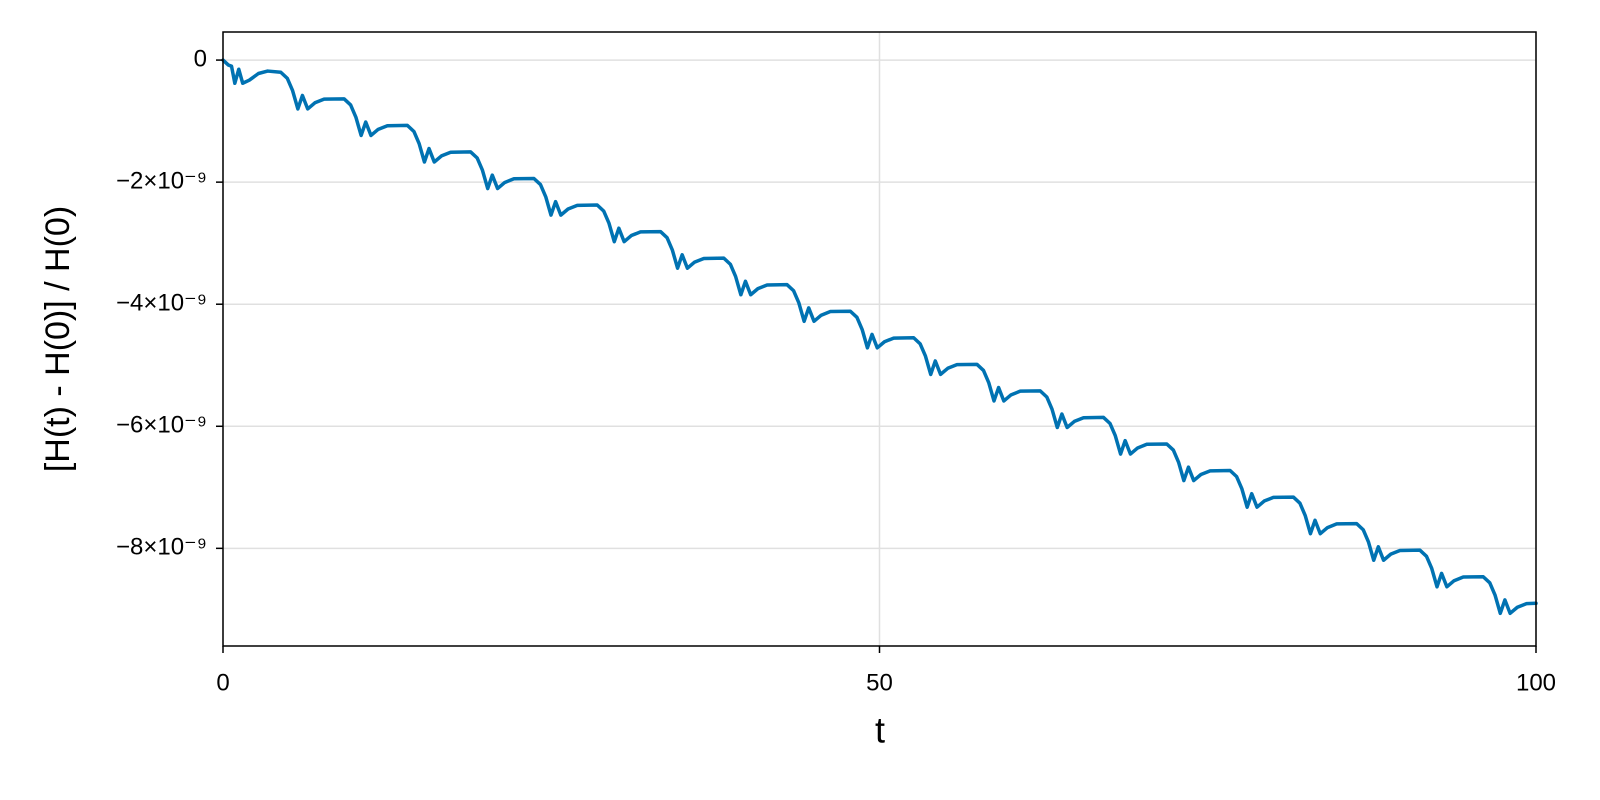 Image resolution: width=1600 pixels, height=800 pixels. I want to click on y-axis-label: [H(t) - H(0)] / H(0), so click(58, 339).